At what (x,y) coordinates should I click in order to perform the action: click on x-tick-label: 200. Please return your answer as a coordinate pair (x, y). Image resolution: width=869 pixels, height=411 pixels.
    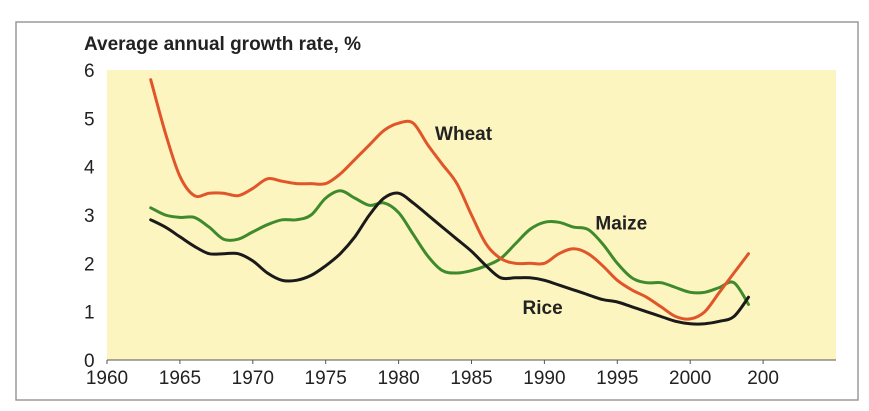
    Looking at the image, I should click on (763, 378).